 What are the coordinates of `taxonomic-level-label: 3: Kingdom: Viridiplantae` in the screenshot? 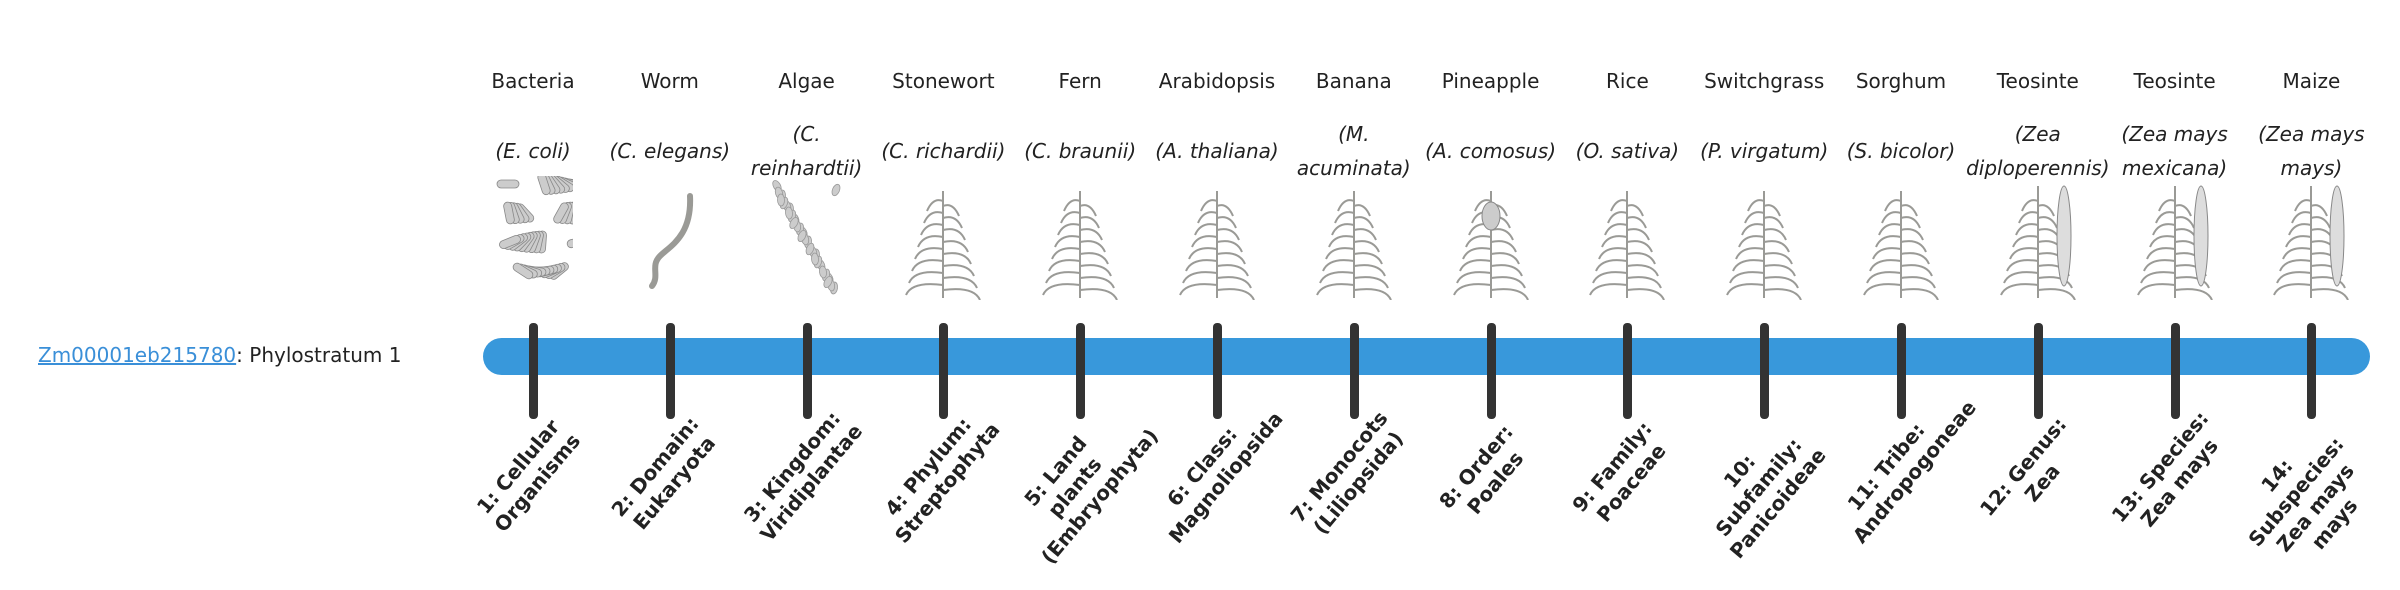 It's located at (802, 476).